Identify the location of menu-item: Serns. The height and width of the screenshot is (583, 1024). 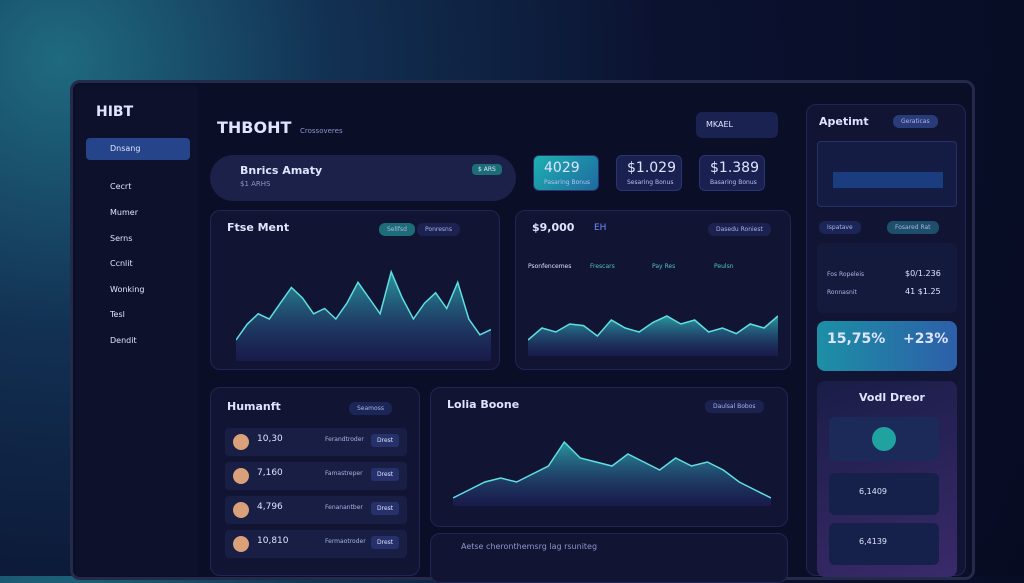
(121, 238).